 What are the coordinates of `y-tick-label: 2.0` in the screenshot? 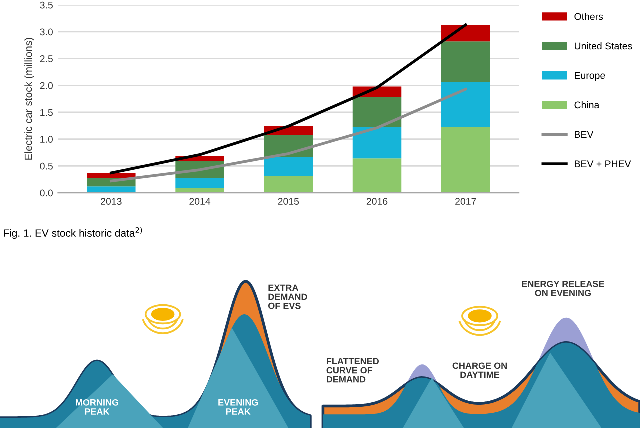 It's located at (46, 86).